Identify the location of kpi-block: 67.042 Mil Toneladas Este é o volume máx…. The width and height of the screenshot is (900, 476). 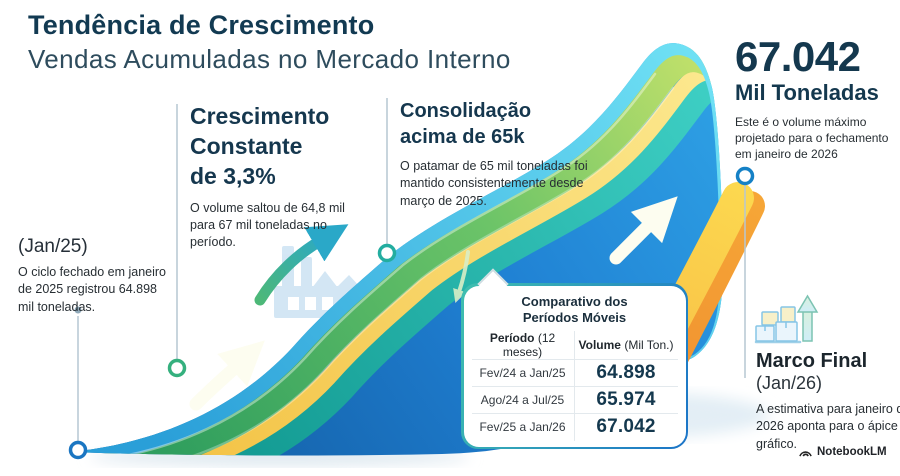
(817, 99).